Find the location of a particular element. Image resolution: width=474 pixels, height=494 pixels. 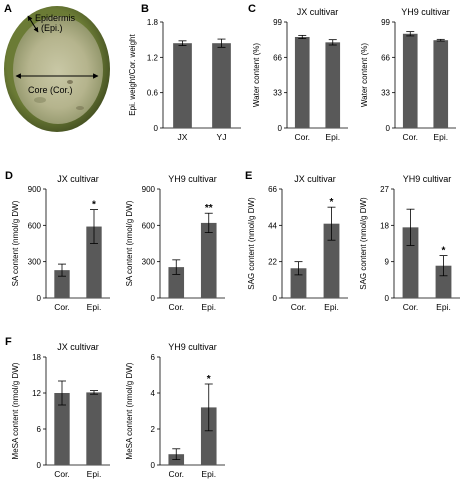

panel-label: F is located at coordinates (8, 342).